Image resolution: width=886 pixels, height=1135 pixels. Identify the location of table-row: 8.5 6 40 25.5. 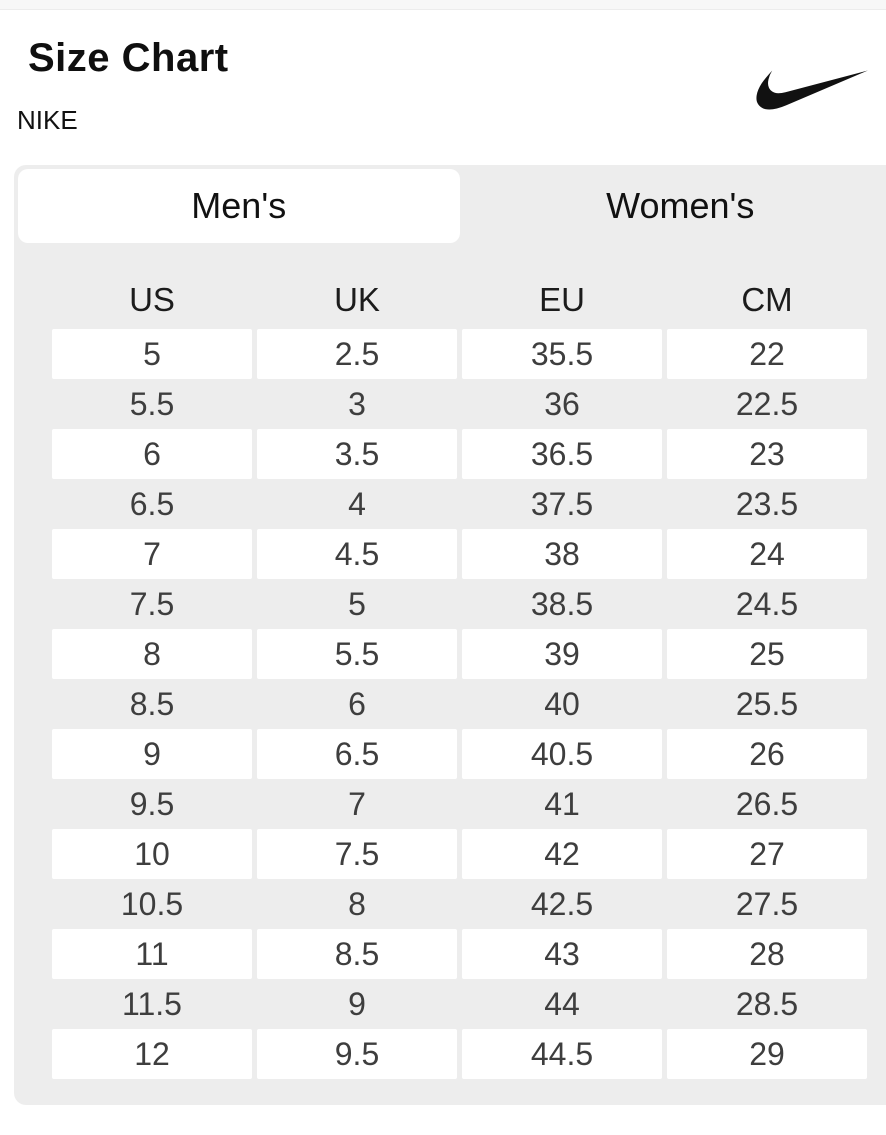
(469, 704).